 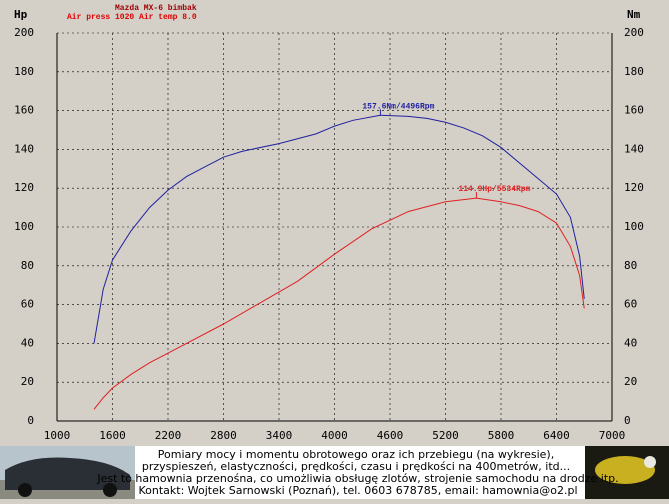 I want to click on x-tick-label: 3400, so click(x=279, y=435).